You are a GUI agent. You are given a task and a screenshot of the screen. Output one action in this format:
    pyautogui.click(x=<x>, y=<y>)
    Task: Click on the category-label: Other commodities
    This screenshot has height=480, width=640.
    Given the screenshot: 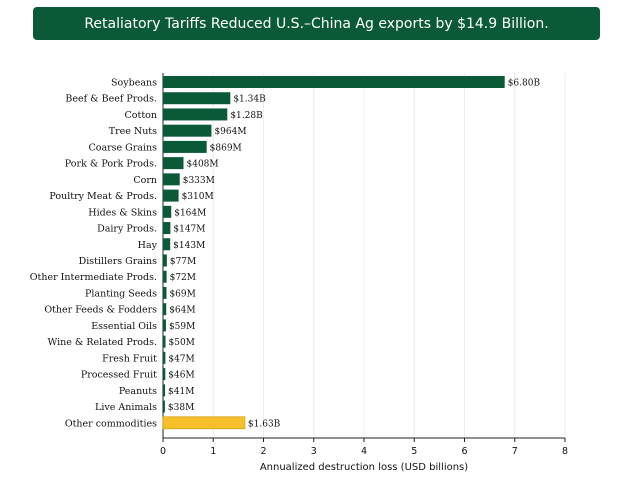 What is the action you would take?
    pyautogui.click(x=111, y=423)
    